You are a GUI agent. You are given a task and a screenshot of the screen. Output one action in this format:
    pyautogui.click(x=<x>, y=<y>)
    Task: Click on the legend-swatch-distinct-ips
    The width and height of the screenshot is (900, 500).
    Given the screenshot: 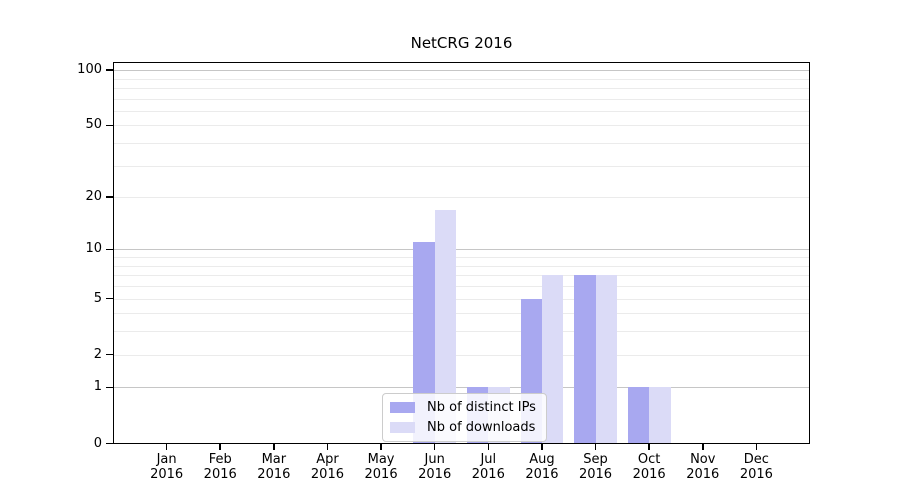 What is the action you would take?
    pyautogui.click(x=402, y=407)
    